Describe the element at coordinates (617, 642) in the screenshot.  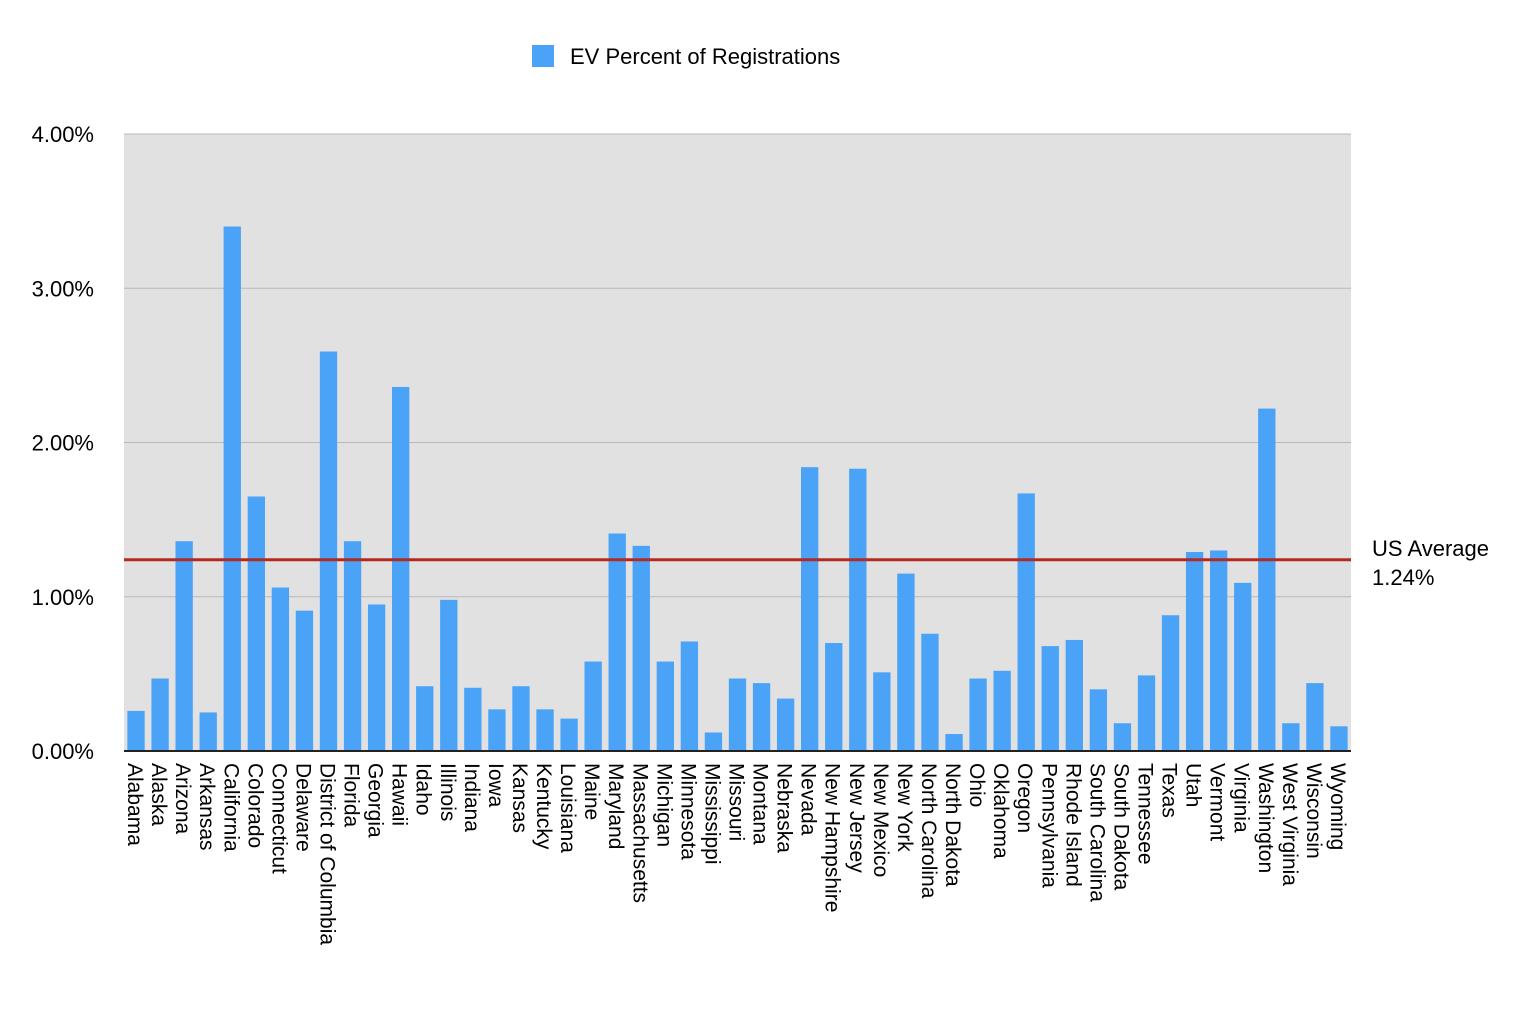
I see `bar-maryland` at that location.